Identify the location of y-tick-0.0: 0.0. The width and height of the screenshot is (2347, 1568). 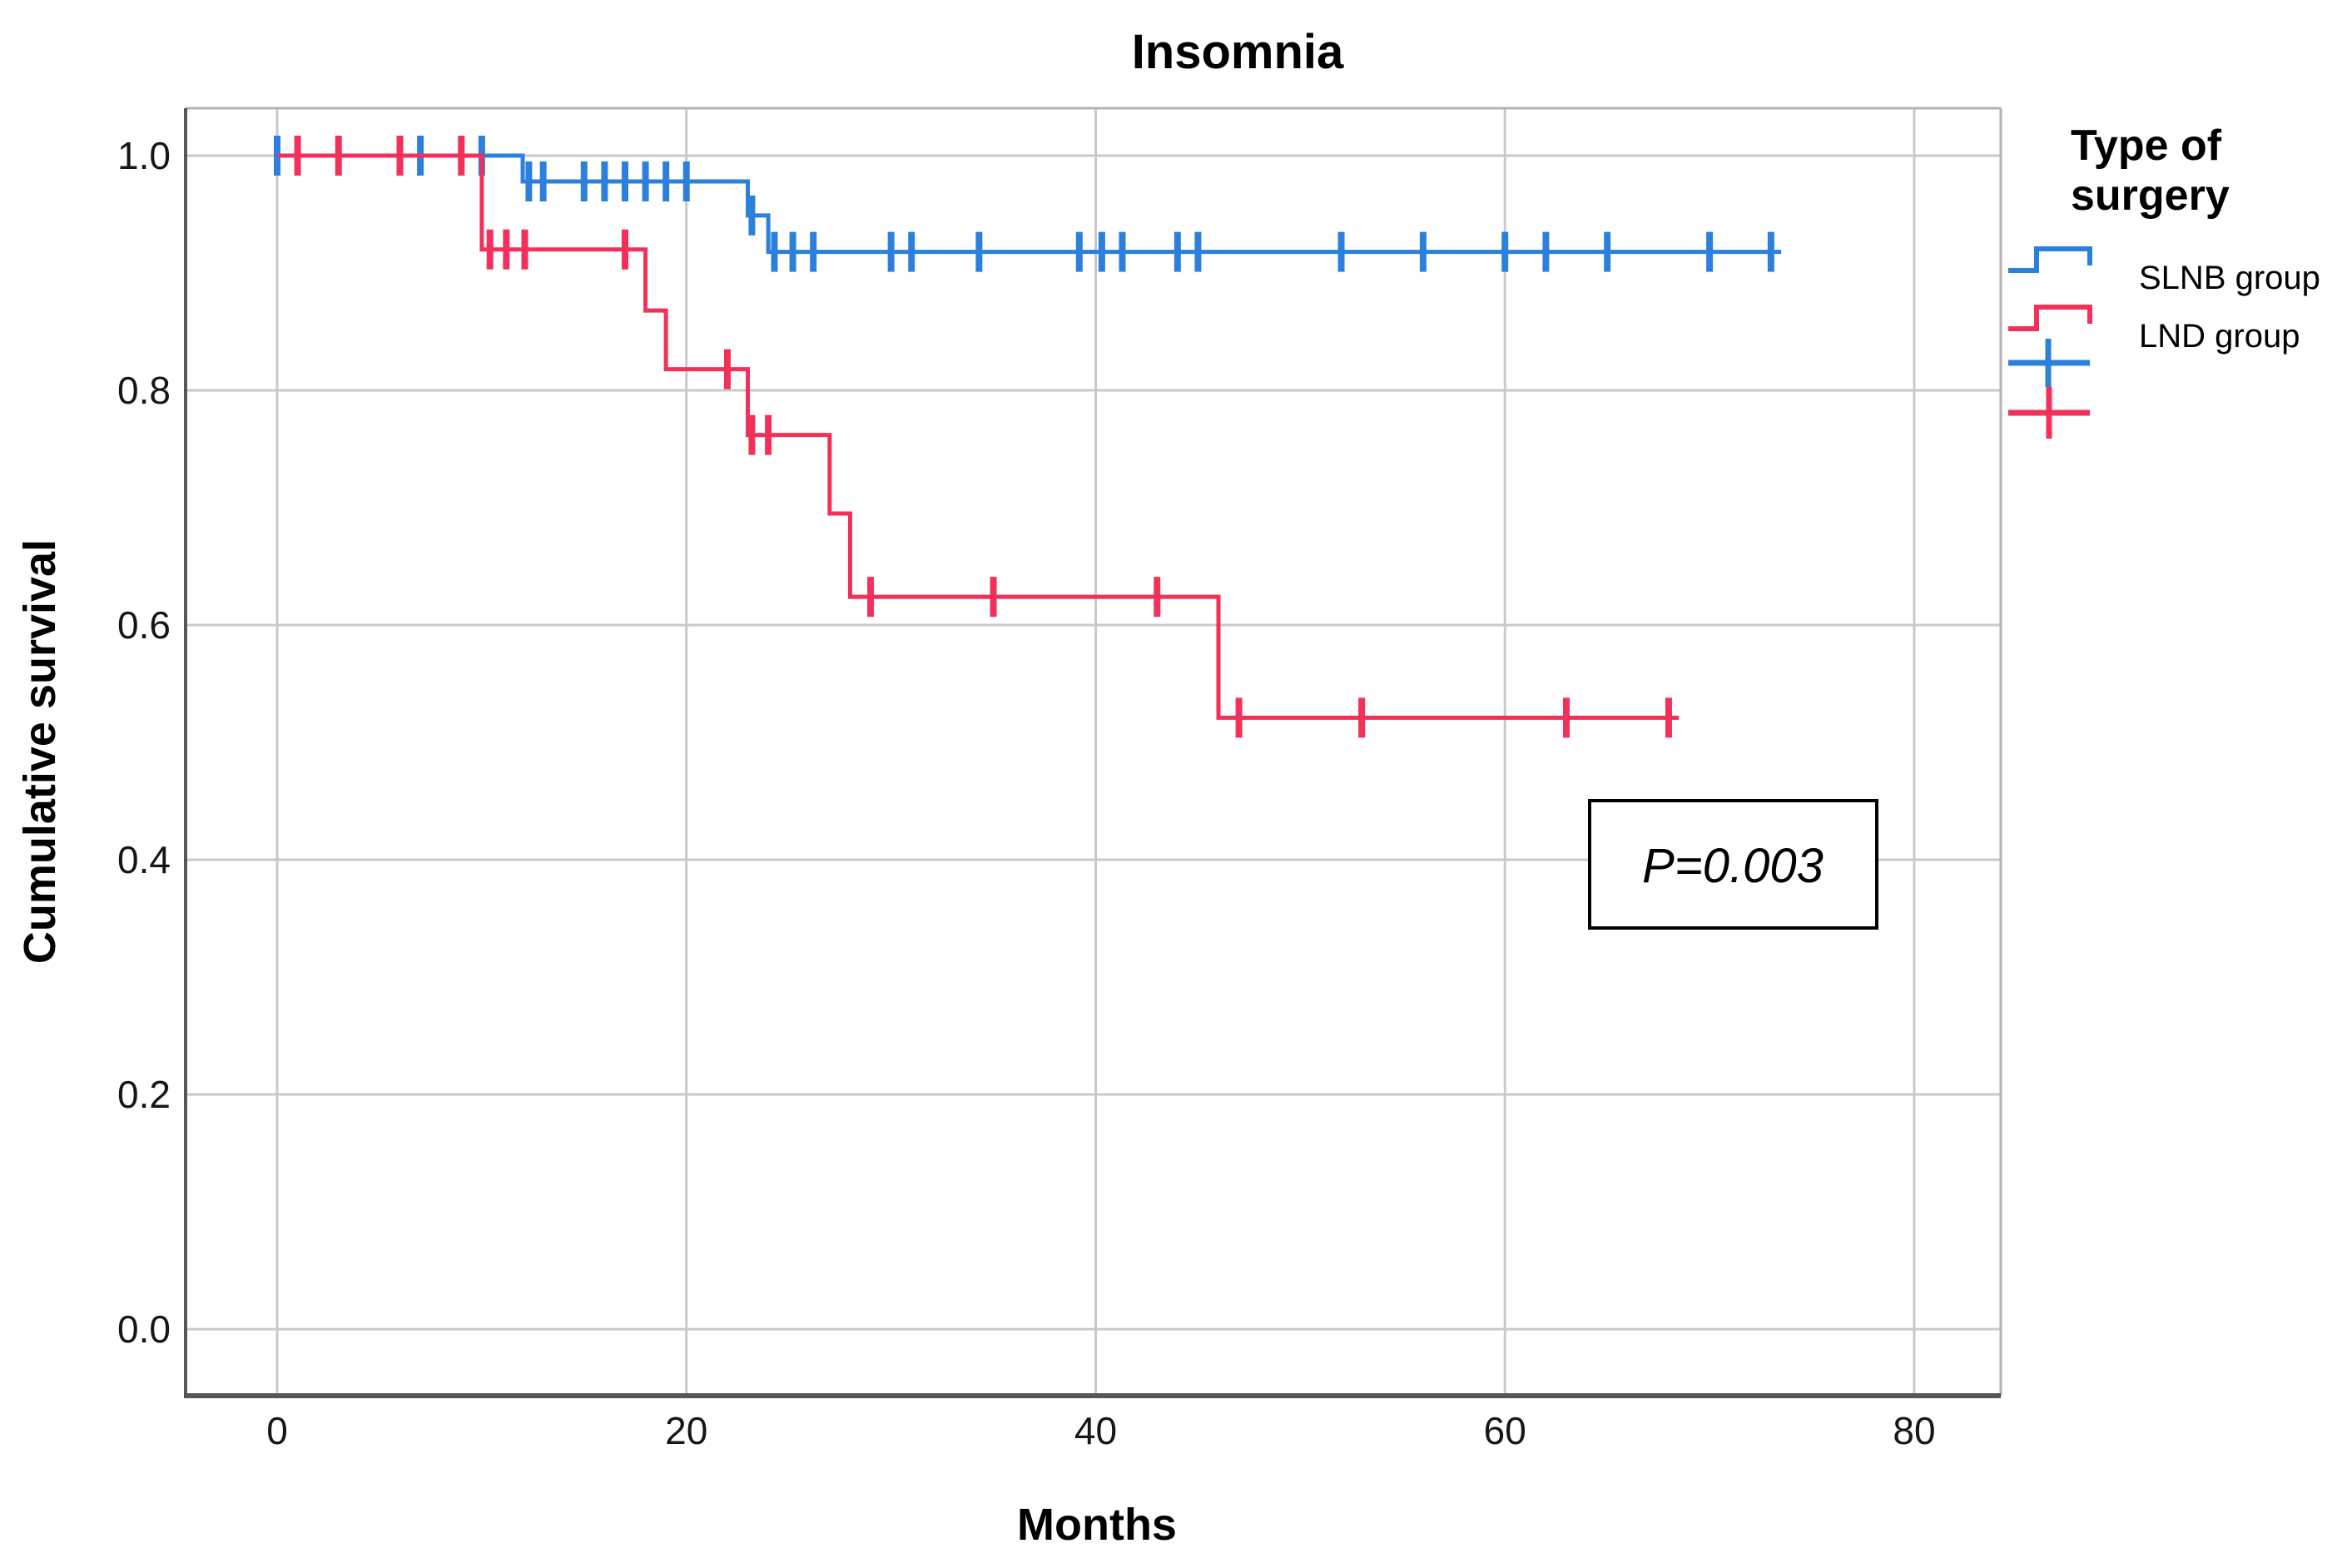
(144, 1329).